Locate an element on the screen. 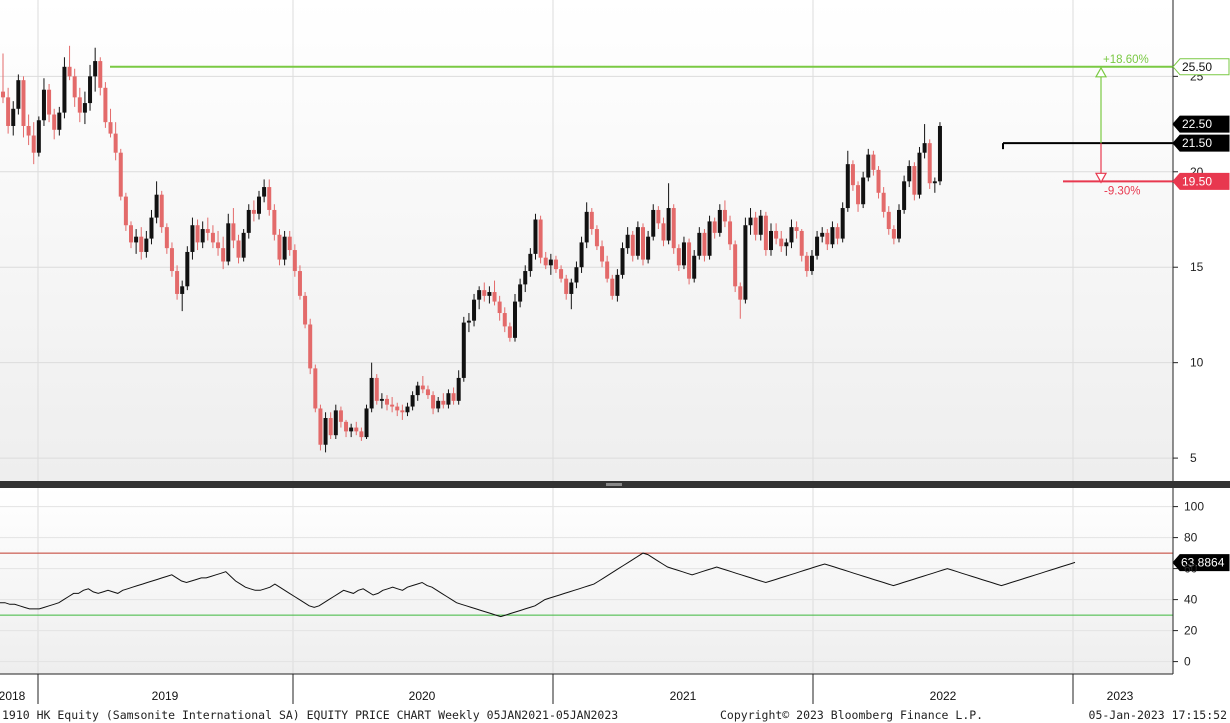  rsi-value-label: 63.8864 is located at coordinates (1203, 563).